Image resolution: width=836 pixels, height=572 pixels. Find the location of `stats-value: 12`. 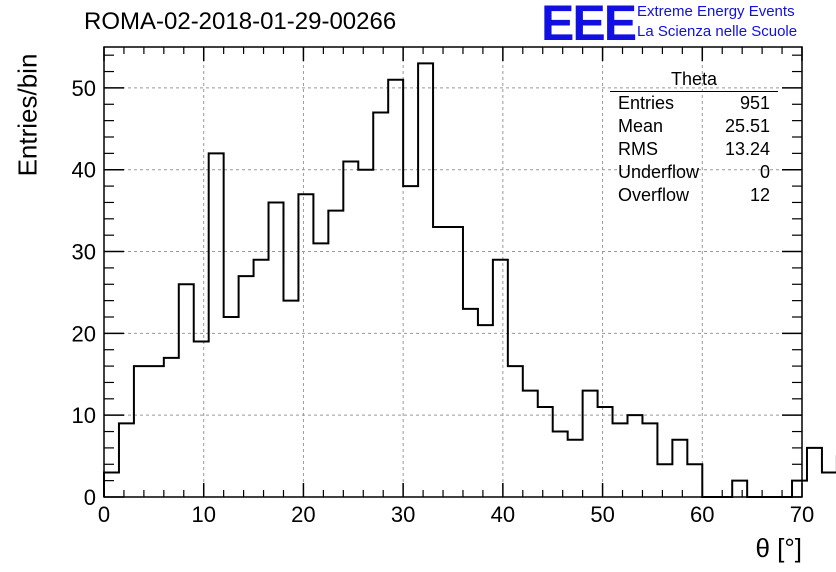

stats-value: 12 is located at coordinates (759, 195).